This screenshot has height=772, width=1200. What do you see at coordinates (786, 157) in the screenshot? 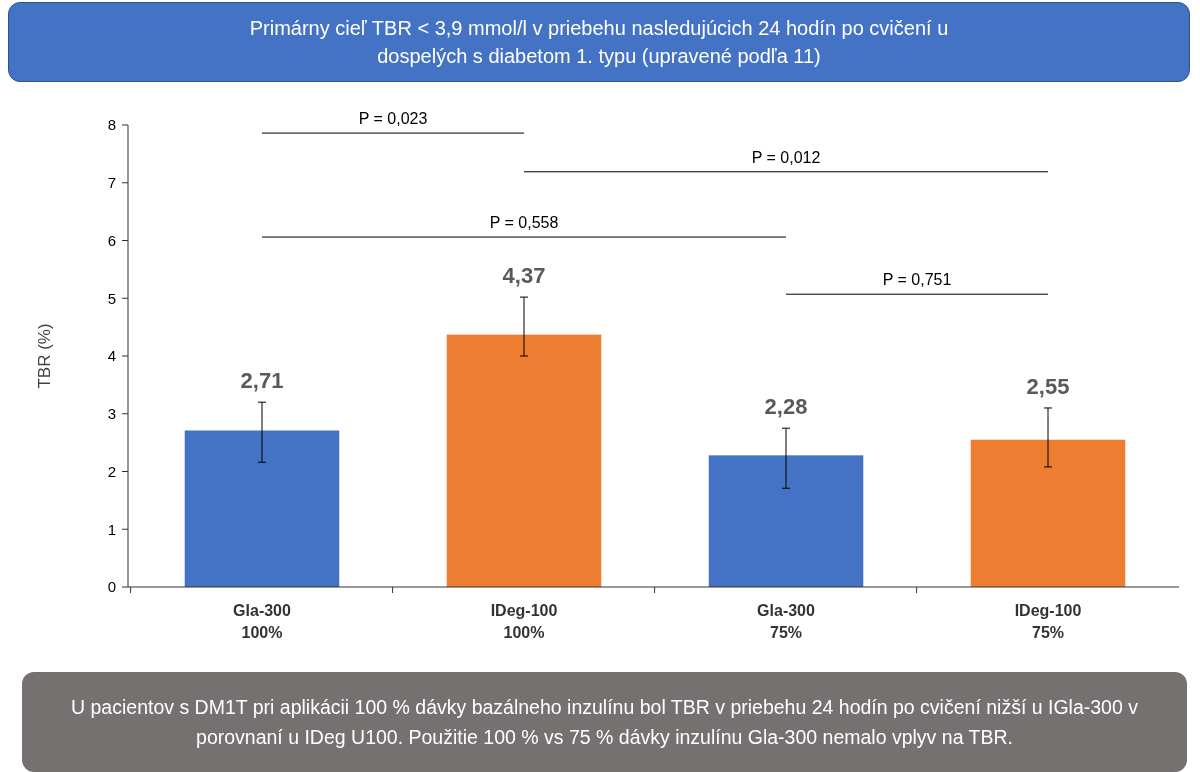
I see `annotation: P = 0,012` at bounding box center [786, 157].